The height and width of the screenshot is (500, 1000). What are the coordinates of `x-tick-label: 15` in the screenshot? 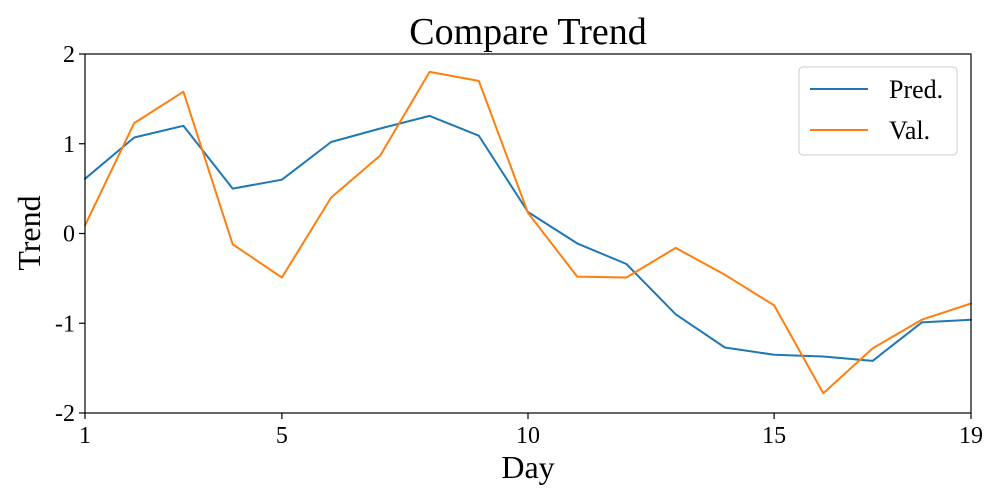 It's located at (774, 436).